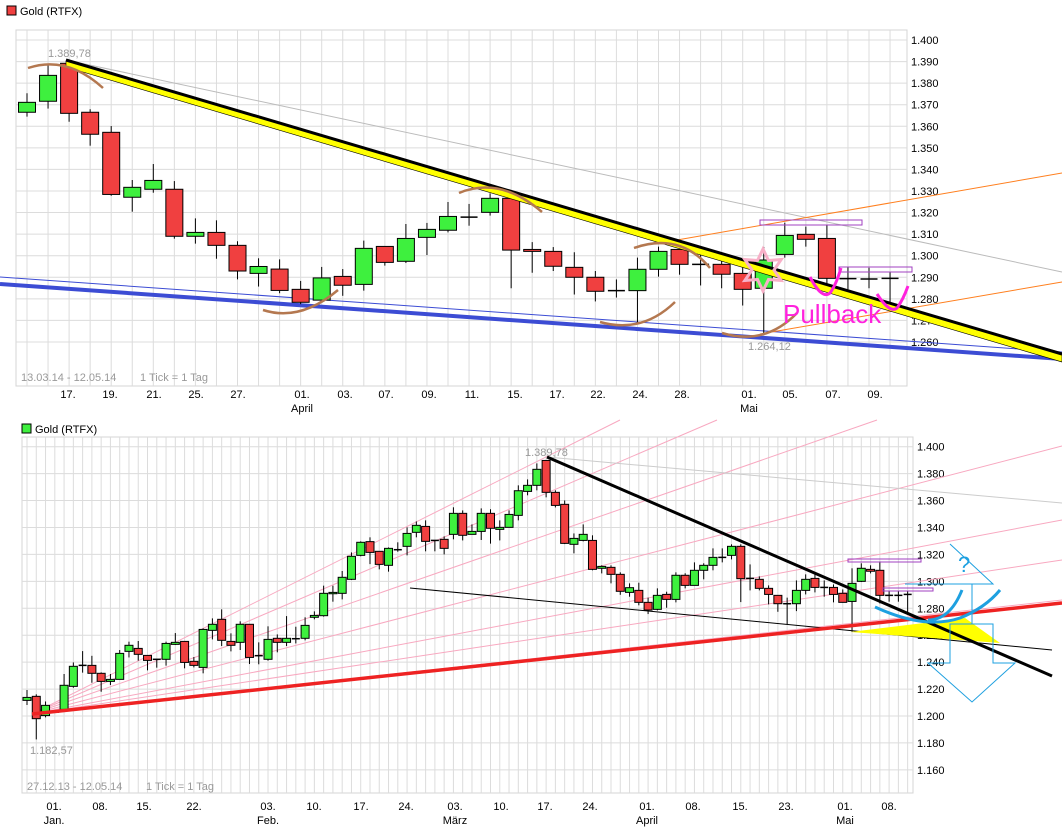 This screenshot has height=829, width=1062. What do you see at coordinates (405, 807) in the screenshot?
I see `x-tick-label: 24.` at bounding box center [405, 807].